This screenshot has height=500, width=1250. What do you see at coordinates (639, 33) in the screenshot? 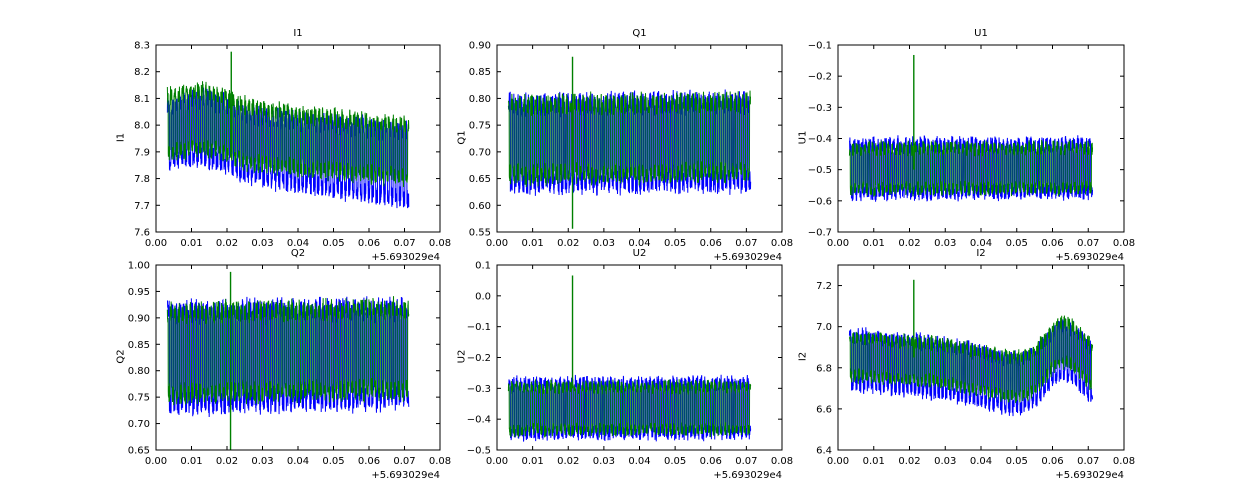
I see `panel-title: Q1` at bounding box center [639, 33].